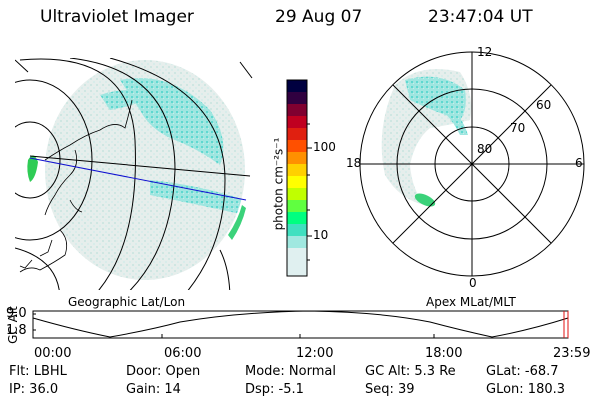 The image size is (600, 400). Describe the element at coordinates (172, 121) in the screenshot. I see `aurora-oval-bright` at that location.